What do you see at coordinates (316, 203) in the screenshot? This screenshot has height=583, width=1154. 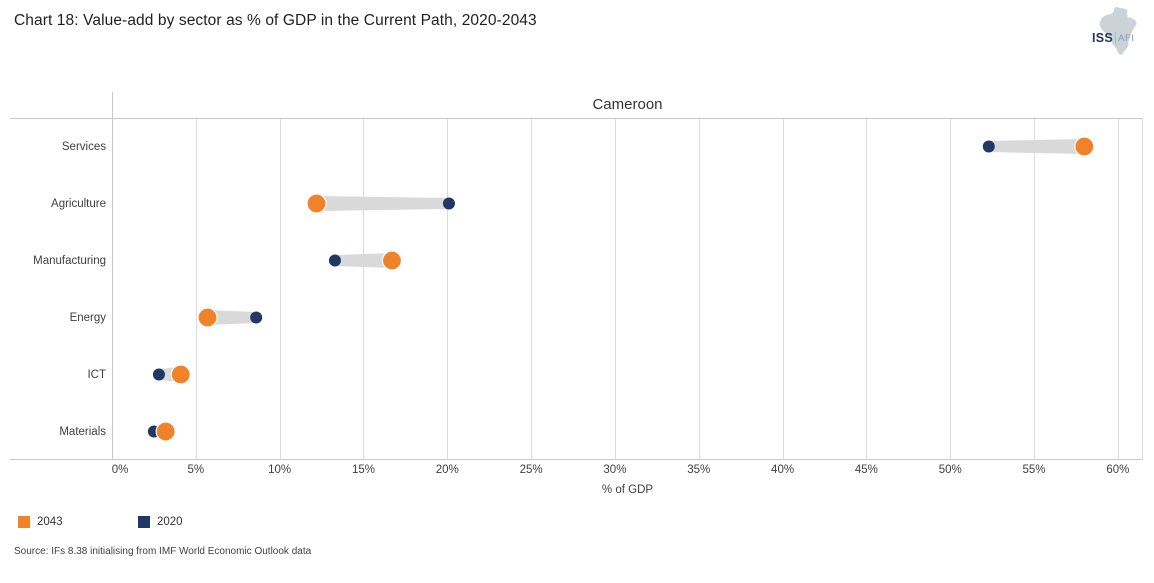 I see `dot-2043-agriculture` at bounding box center [316, 203].